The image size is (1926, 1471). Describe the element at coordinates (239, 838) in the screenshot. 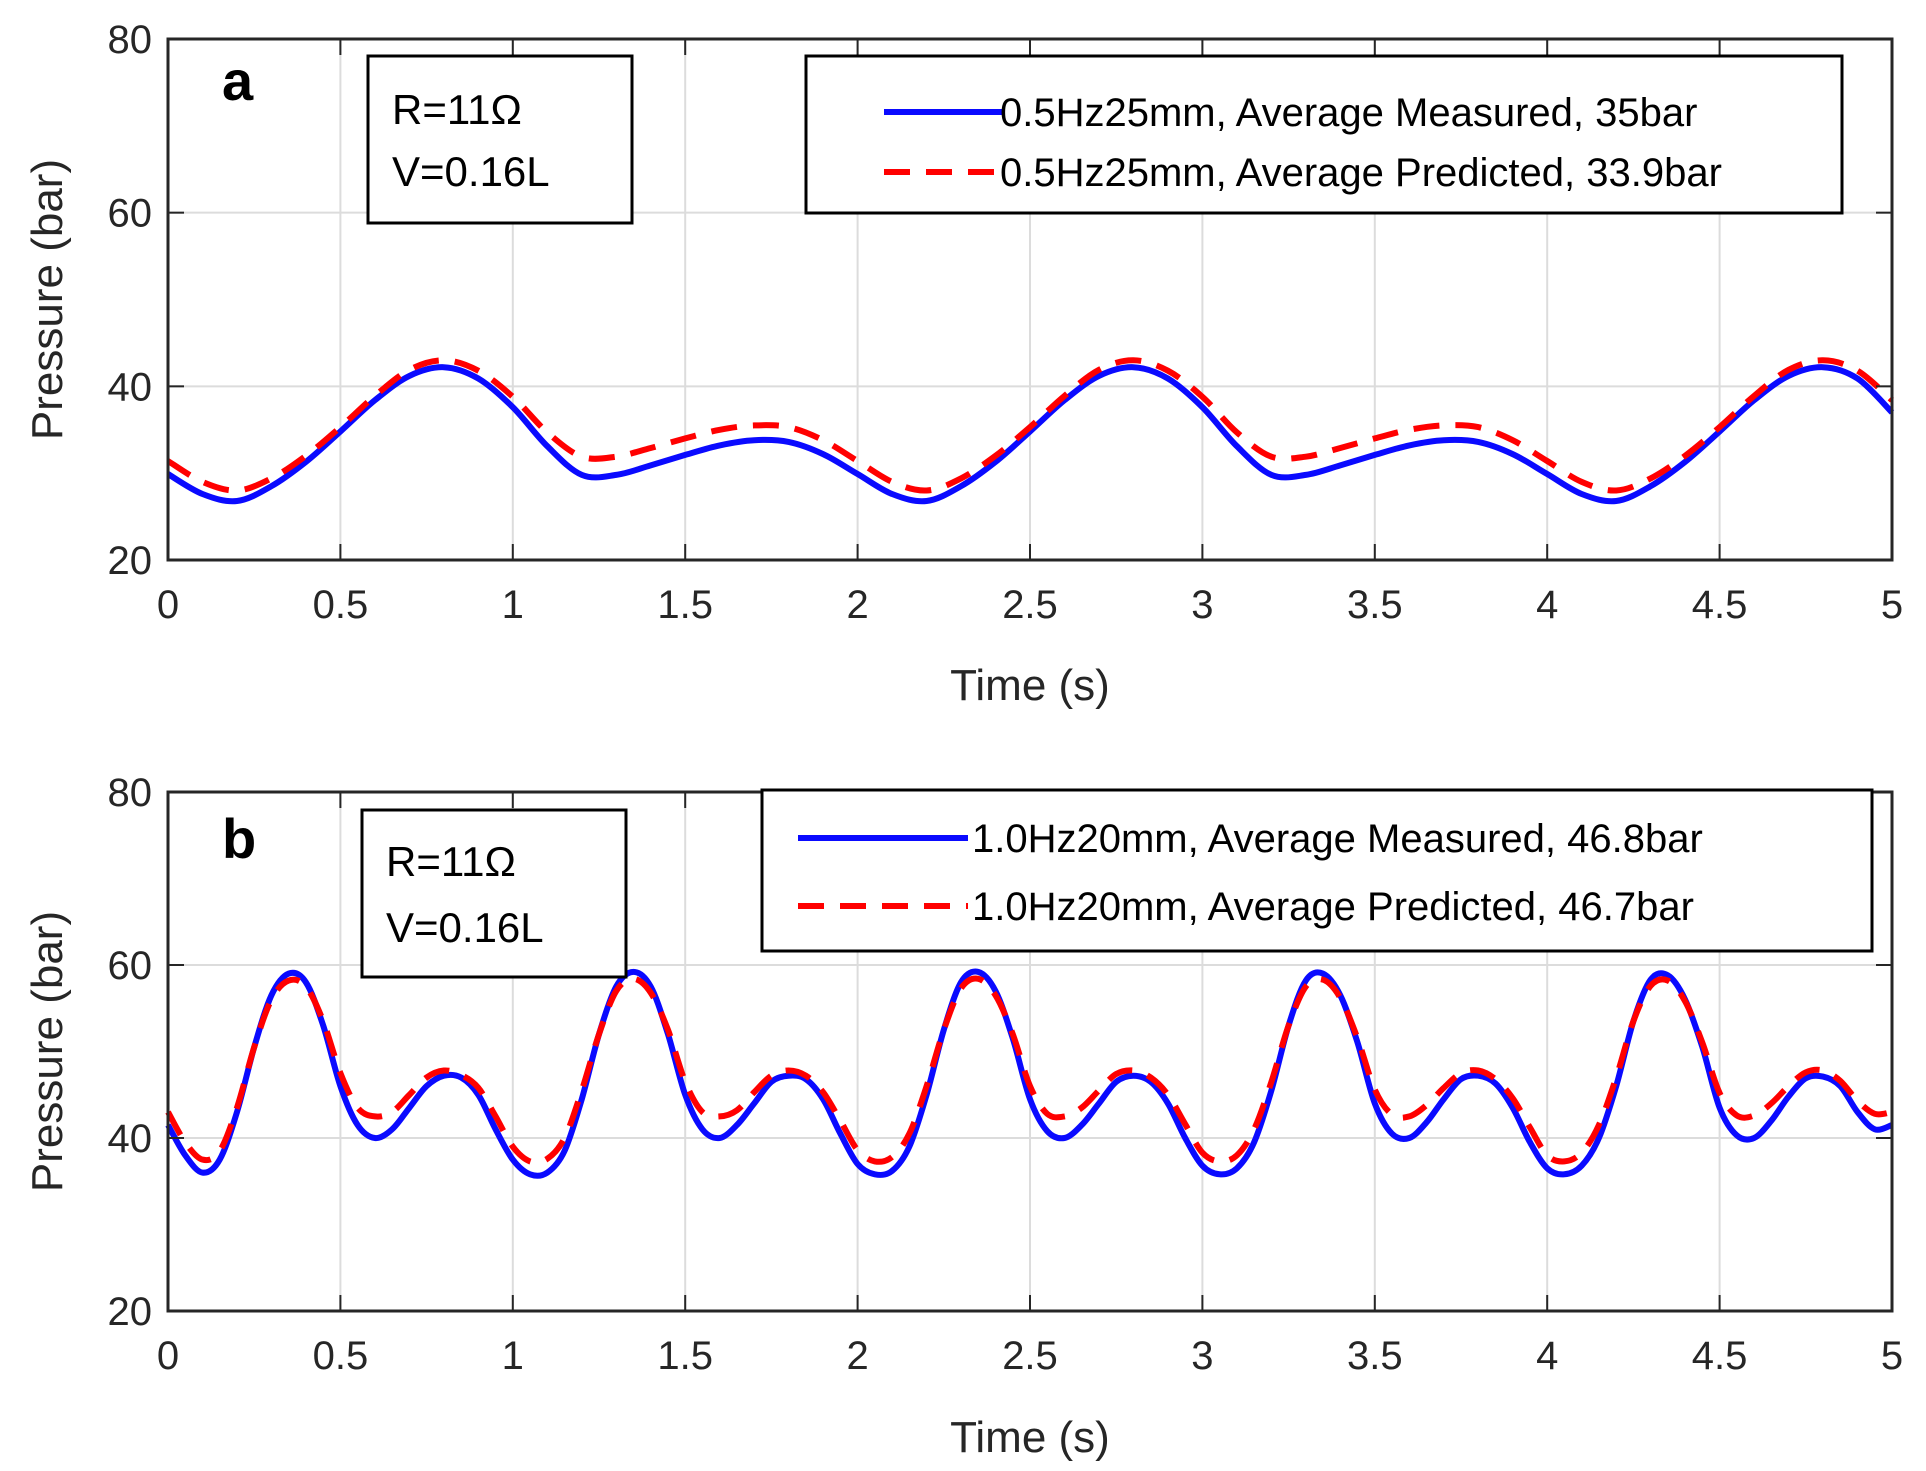

I see `panel-label: b` at that location.